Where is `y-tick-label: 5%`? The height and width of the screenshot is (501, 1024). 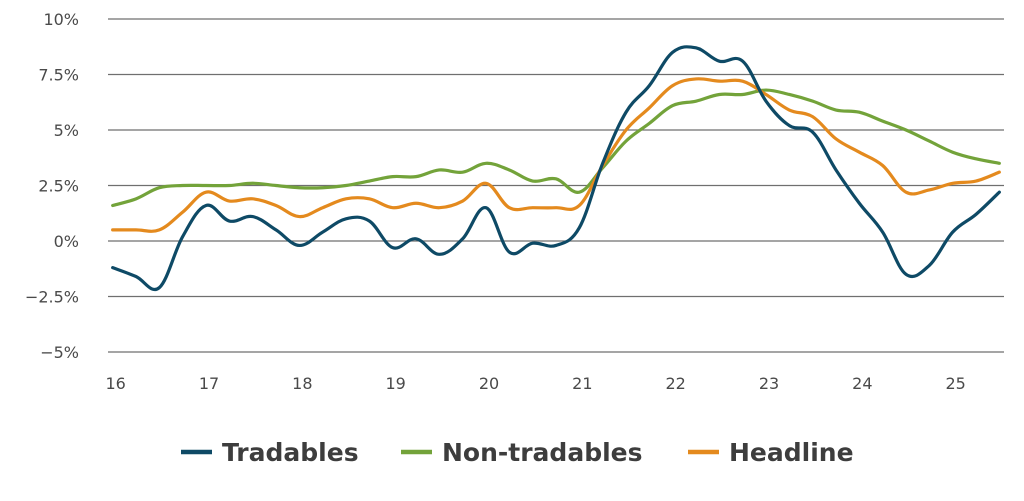
y-tick-label: 5% is located at coordinates (66, 130).